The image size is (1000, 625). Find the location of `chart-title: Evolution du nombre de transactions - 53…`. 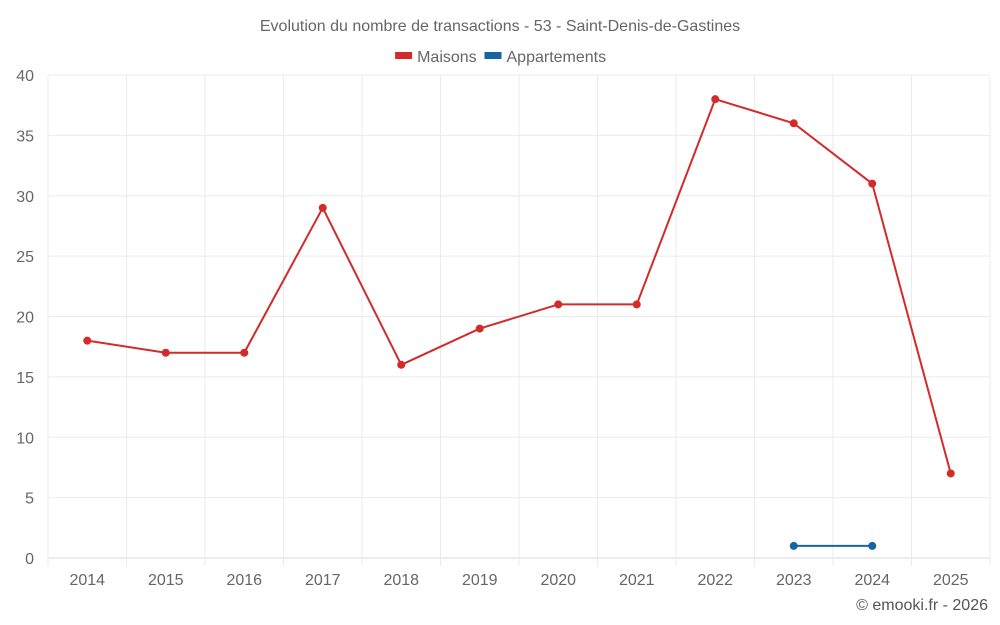

chart-title: Evolution du nombre de transactions - 53… is located at coordinates (500, 26).